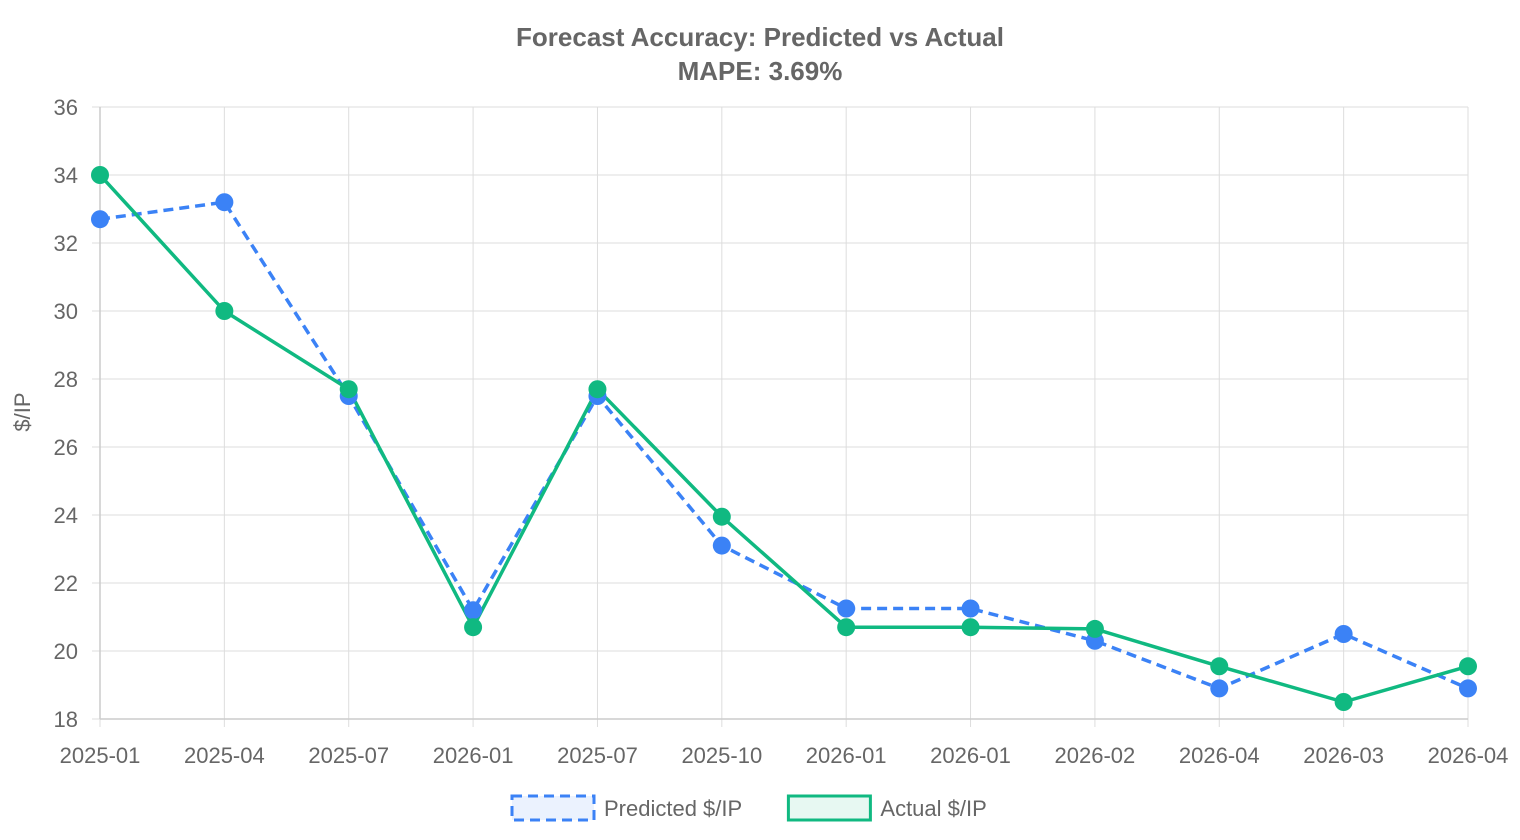  Describe the element at coordinates (721, 755) in the screenshot. I see `x-tick-label: 2025-10` at that location.